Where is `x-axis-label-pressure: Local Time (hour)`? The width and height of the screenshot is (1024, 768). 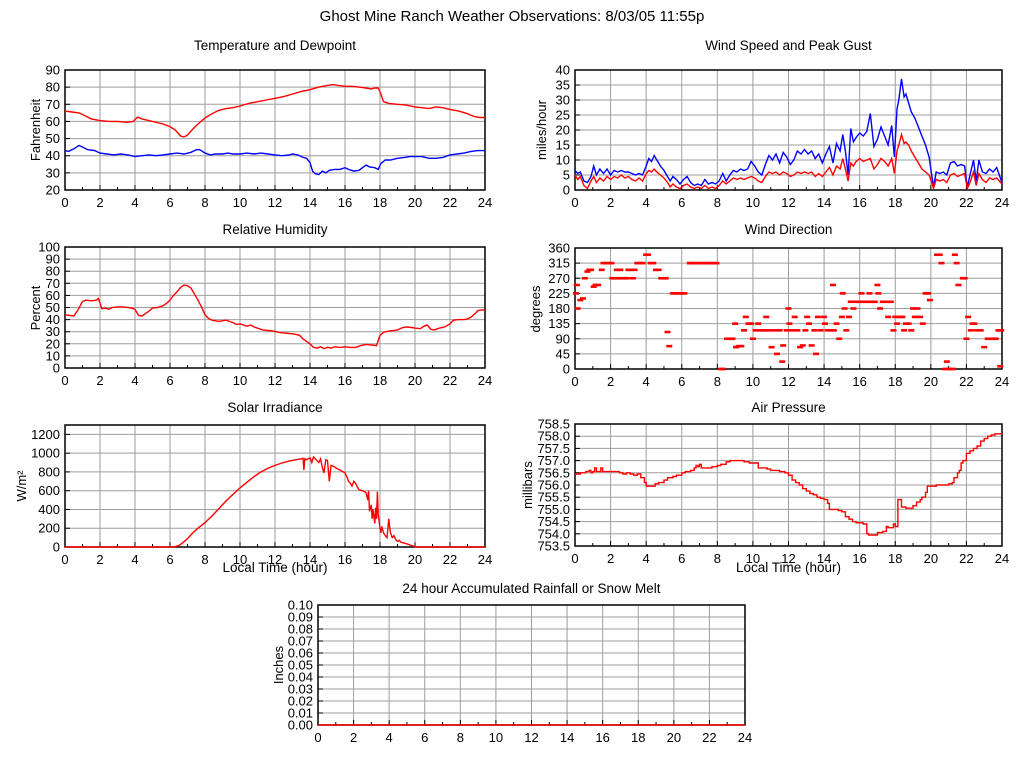
x-axis-label-pressure: Local Time (hour) is located at coordinates (788, 567).